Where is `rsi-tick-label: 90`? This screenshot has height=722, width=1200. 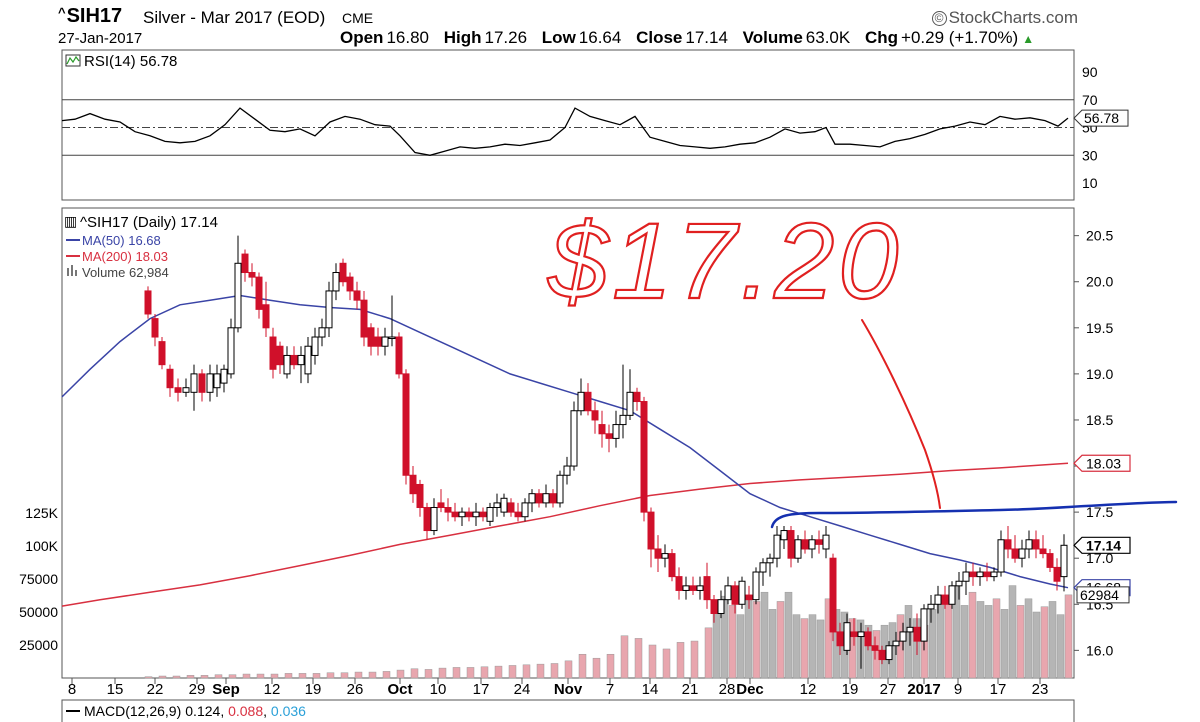
rsi-tick-label: 90 is located at coordinates (1090, 72).